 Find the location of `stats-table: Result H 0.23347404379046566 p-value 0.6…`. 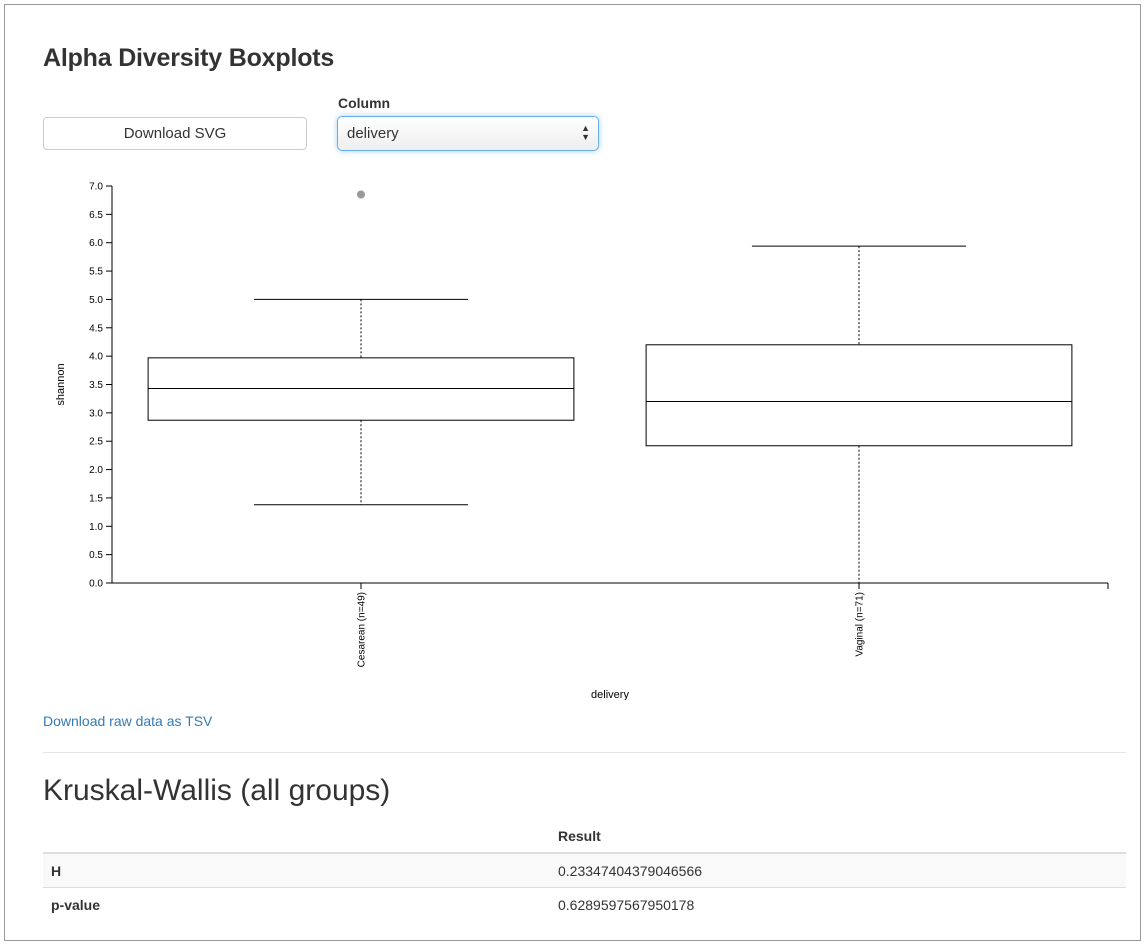

stats-table: Result H 0.23347404379046566 p-value 0.6… is located at coordinates (584, 870).